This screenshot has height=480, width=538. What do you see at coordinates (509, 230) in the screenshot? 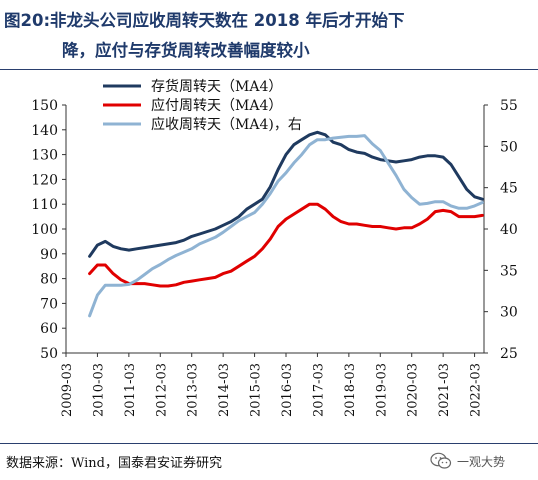
I see `y-right-tick-label: 40` at bounding box center [509, 230].